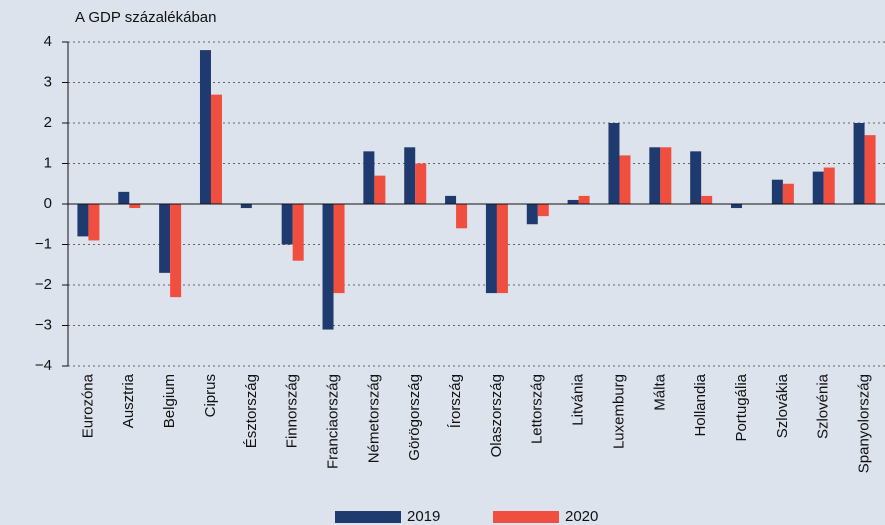 The height and width of the screenshot is (525, 885). Describe the element at coordinates (496, 415) in the screenshot. I see `x-tick-label: Olaszország` at that location.